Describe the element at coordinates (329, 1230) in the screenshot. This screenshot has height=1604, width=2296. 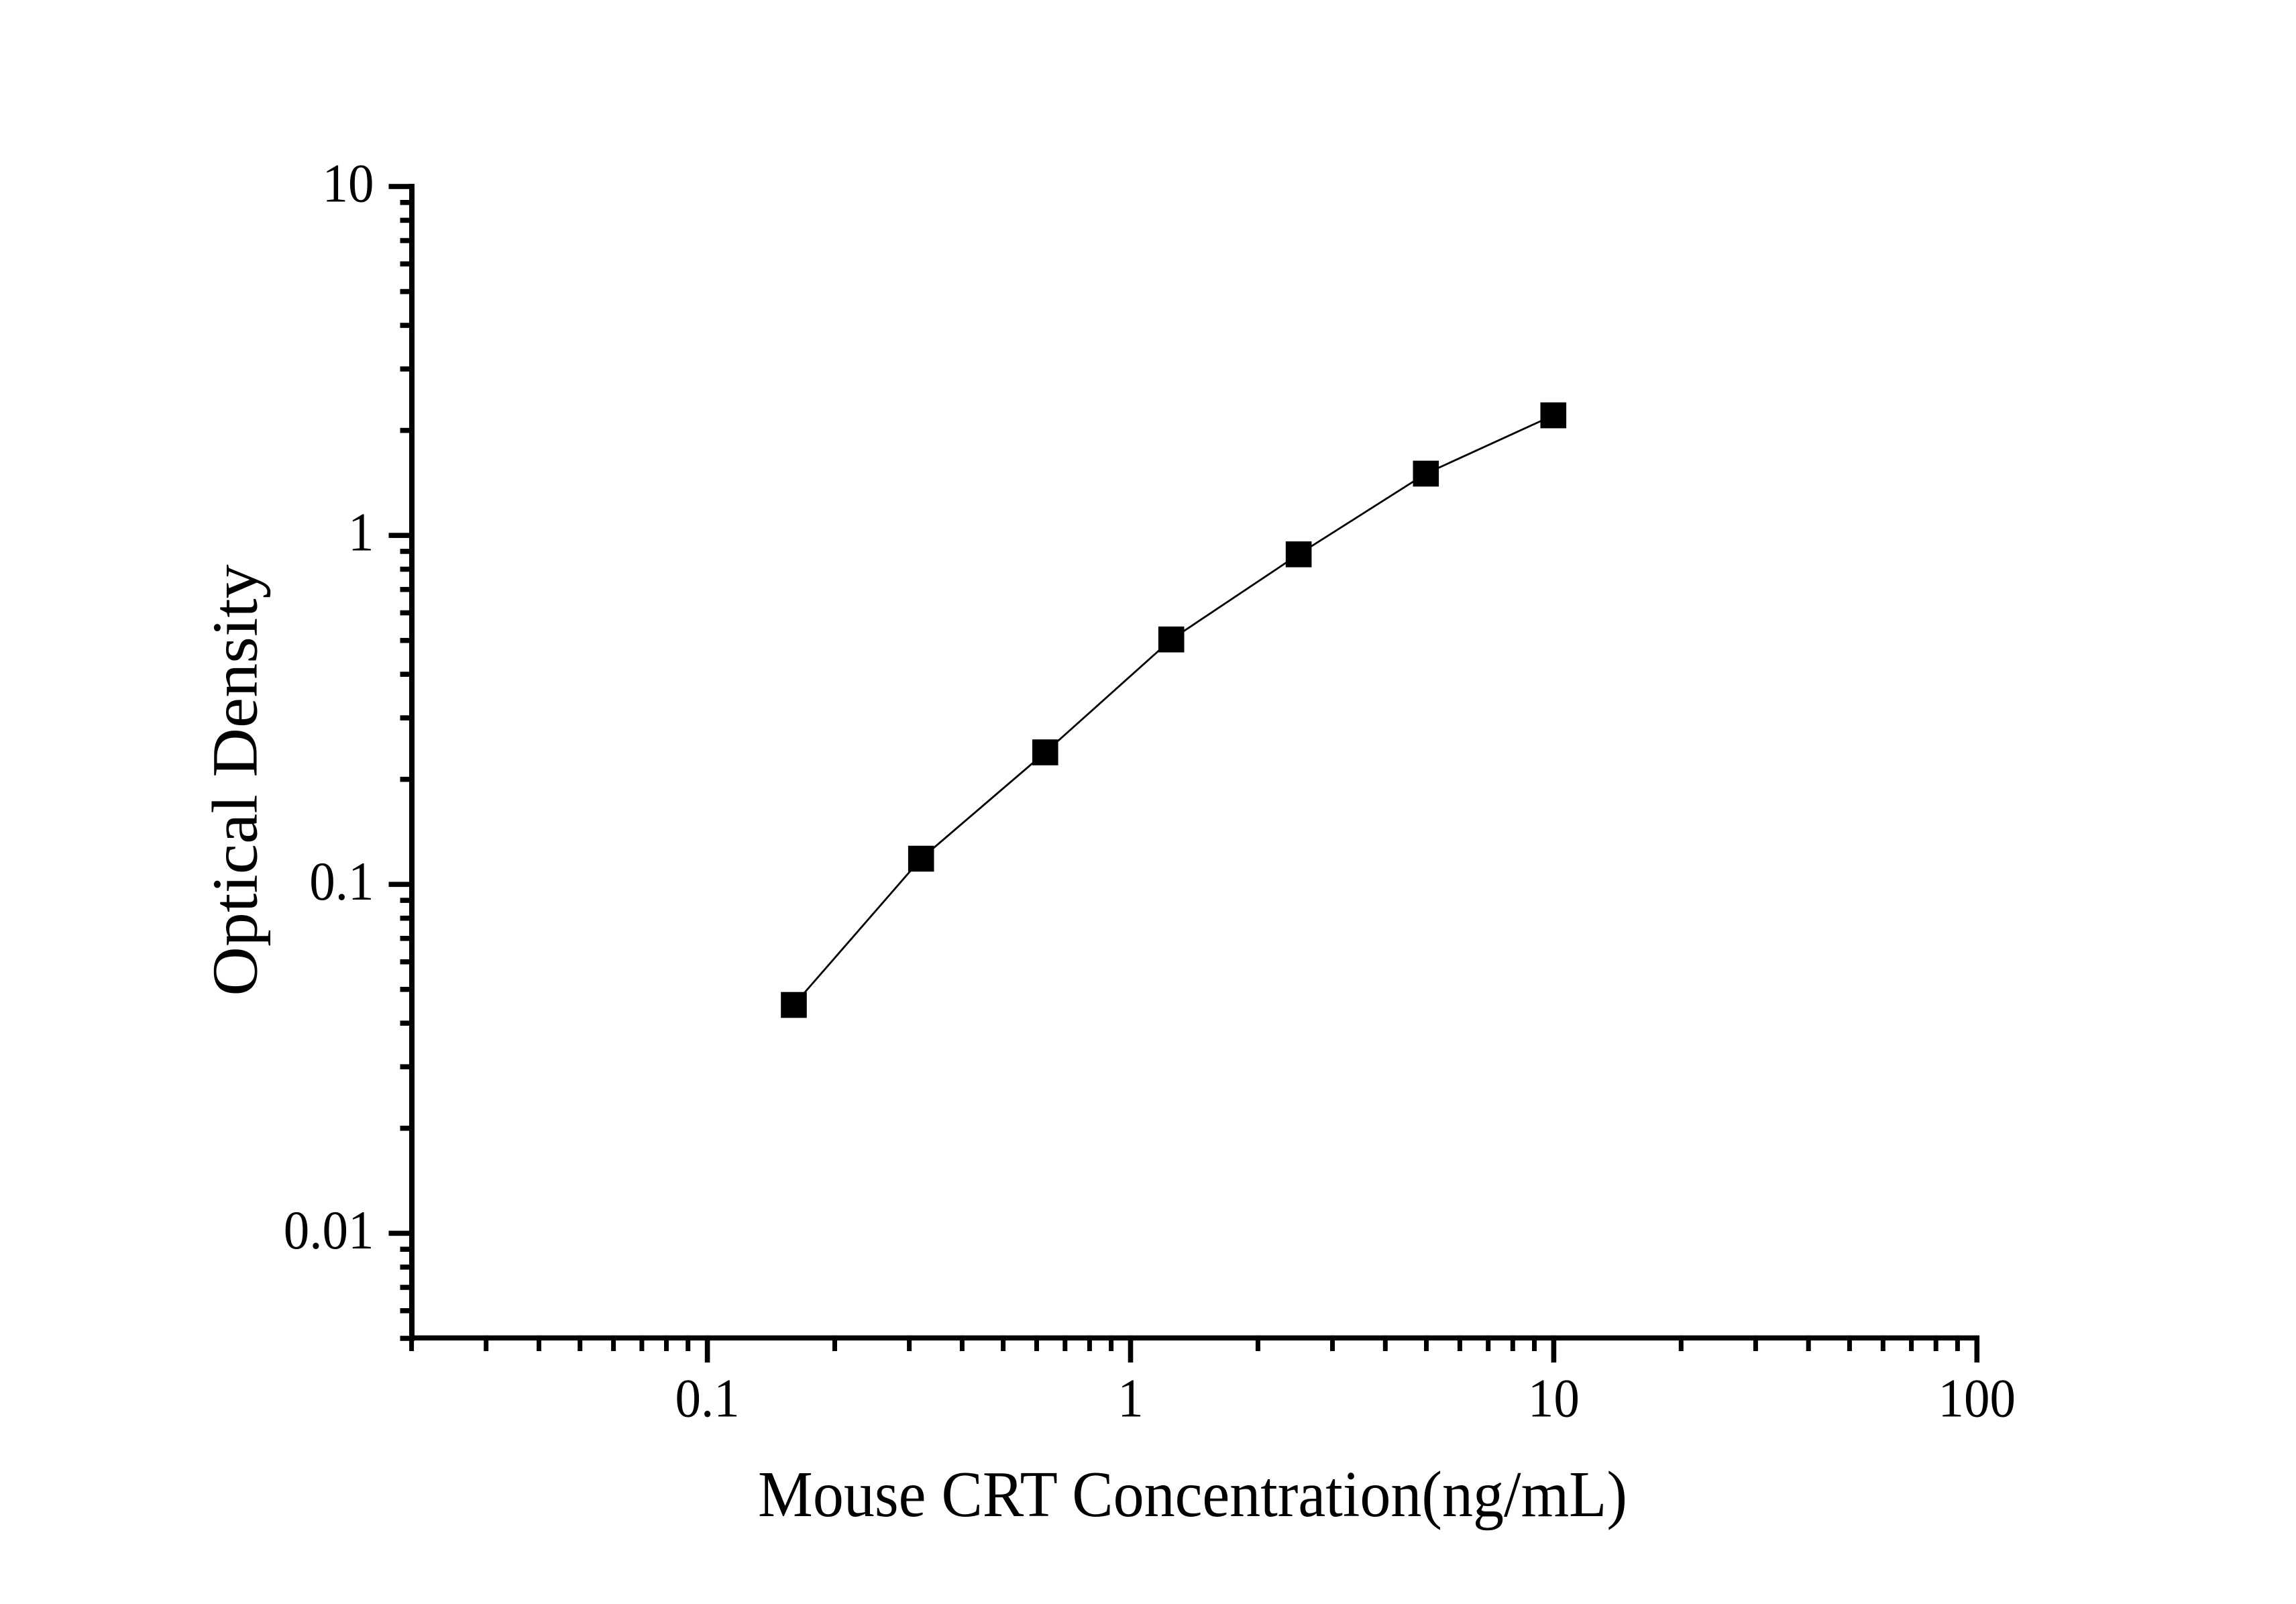
I see `svg-text: 0.01` at that location.